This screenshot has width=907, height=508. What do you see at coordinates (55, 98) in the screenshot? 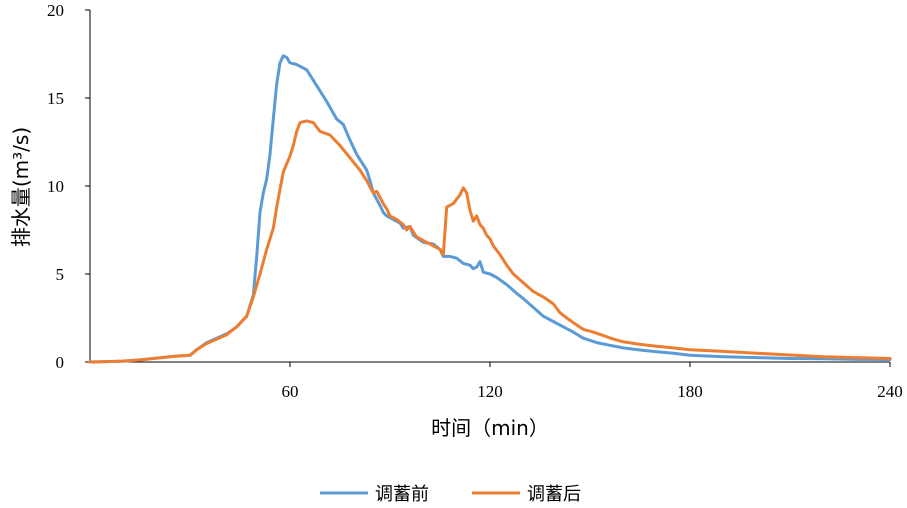
I see `y-tick-label: 15` at bounding box center [55, 98].